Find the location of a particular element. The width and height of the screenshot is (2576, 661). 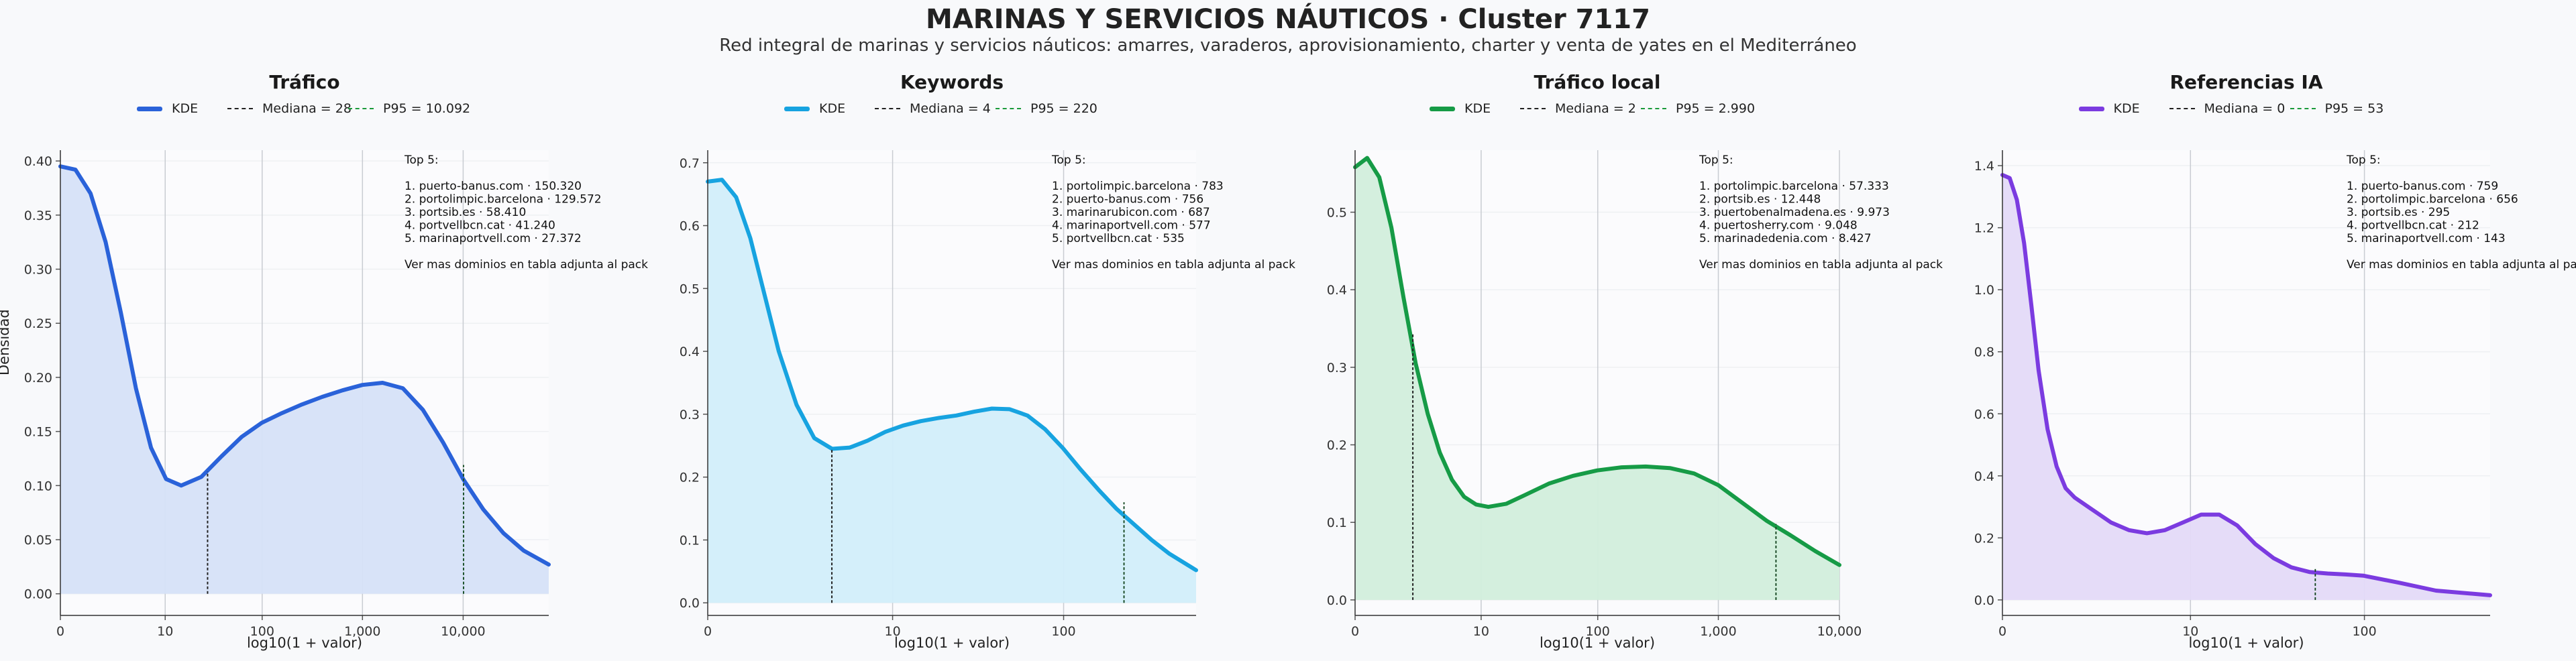

x-tick-label: 10,000 is located at coordinates (463, 631).